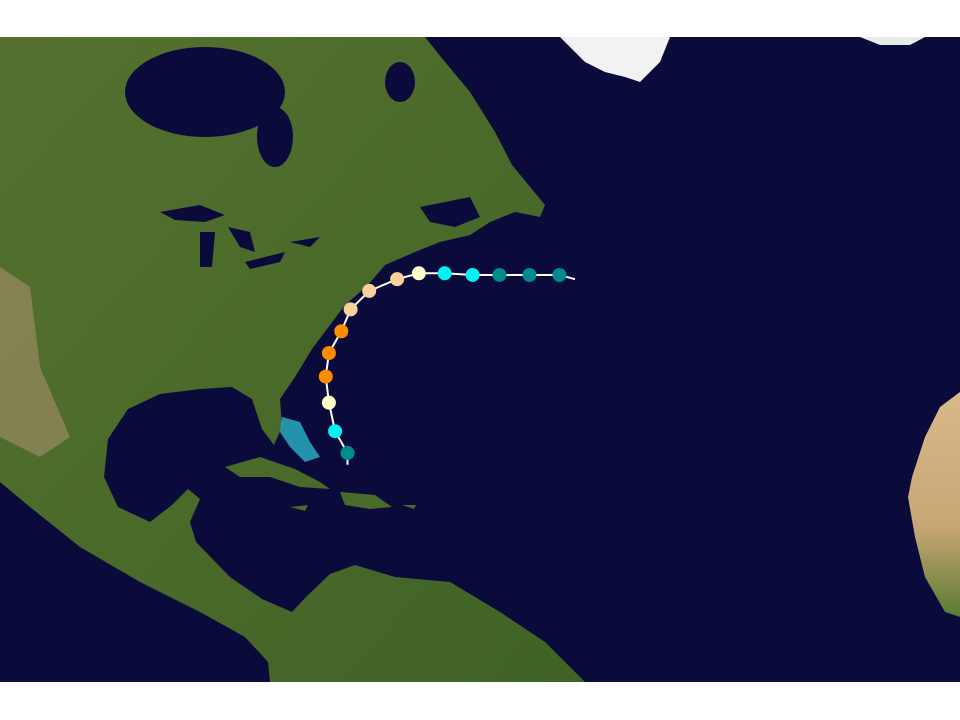 Image resolution: width=960 pixels, height=720 pixels. Describe the element at coordinates (409, 507) in the screenshot. I see `puerto-rico` at that location.